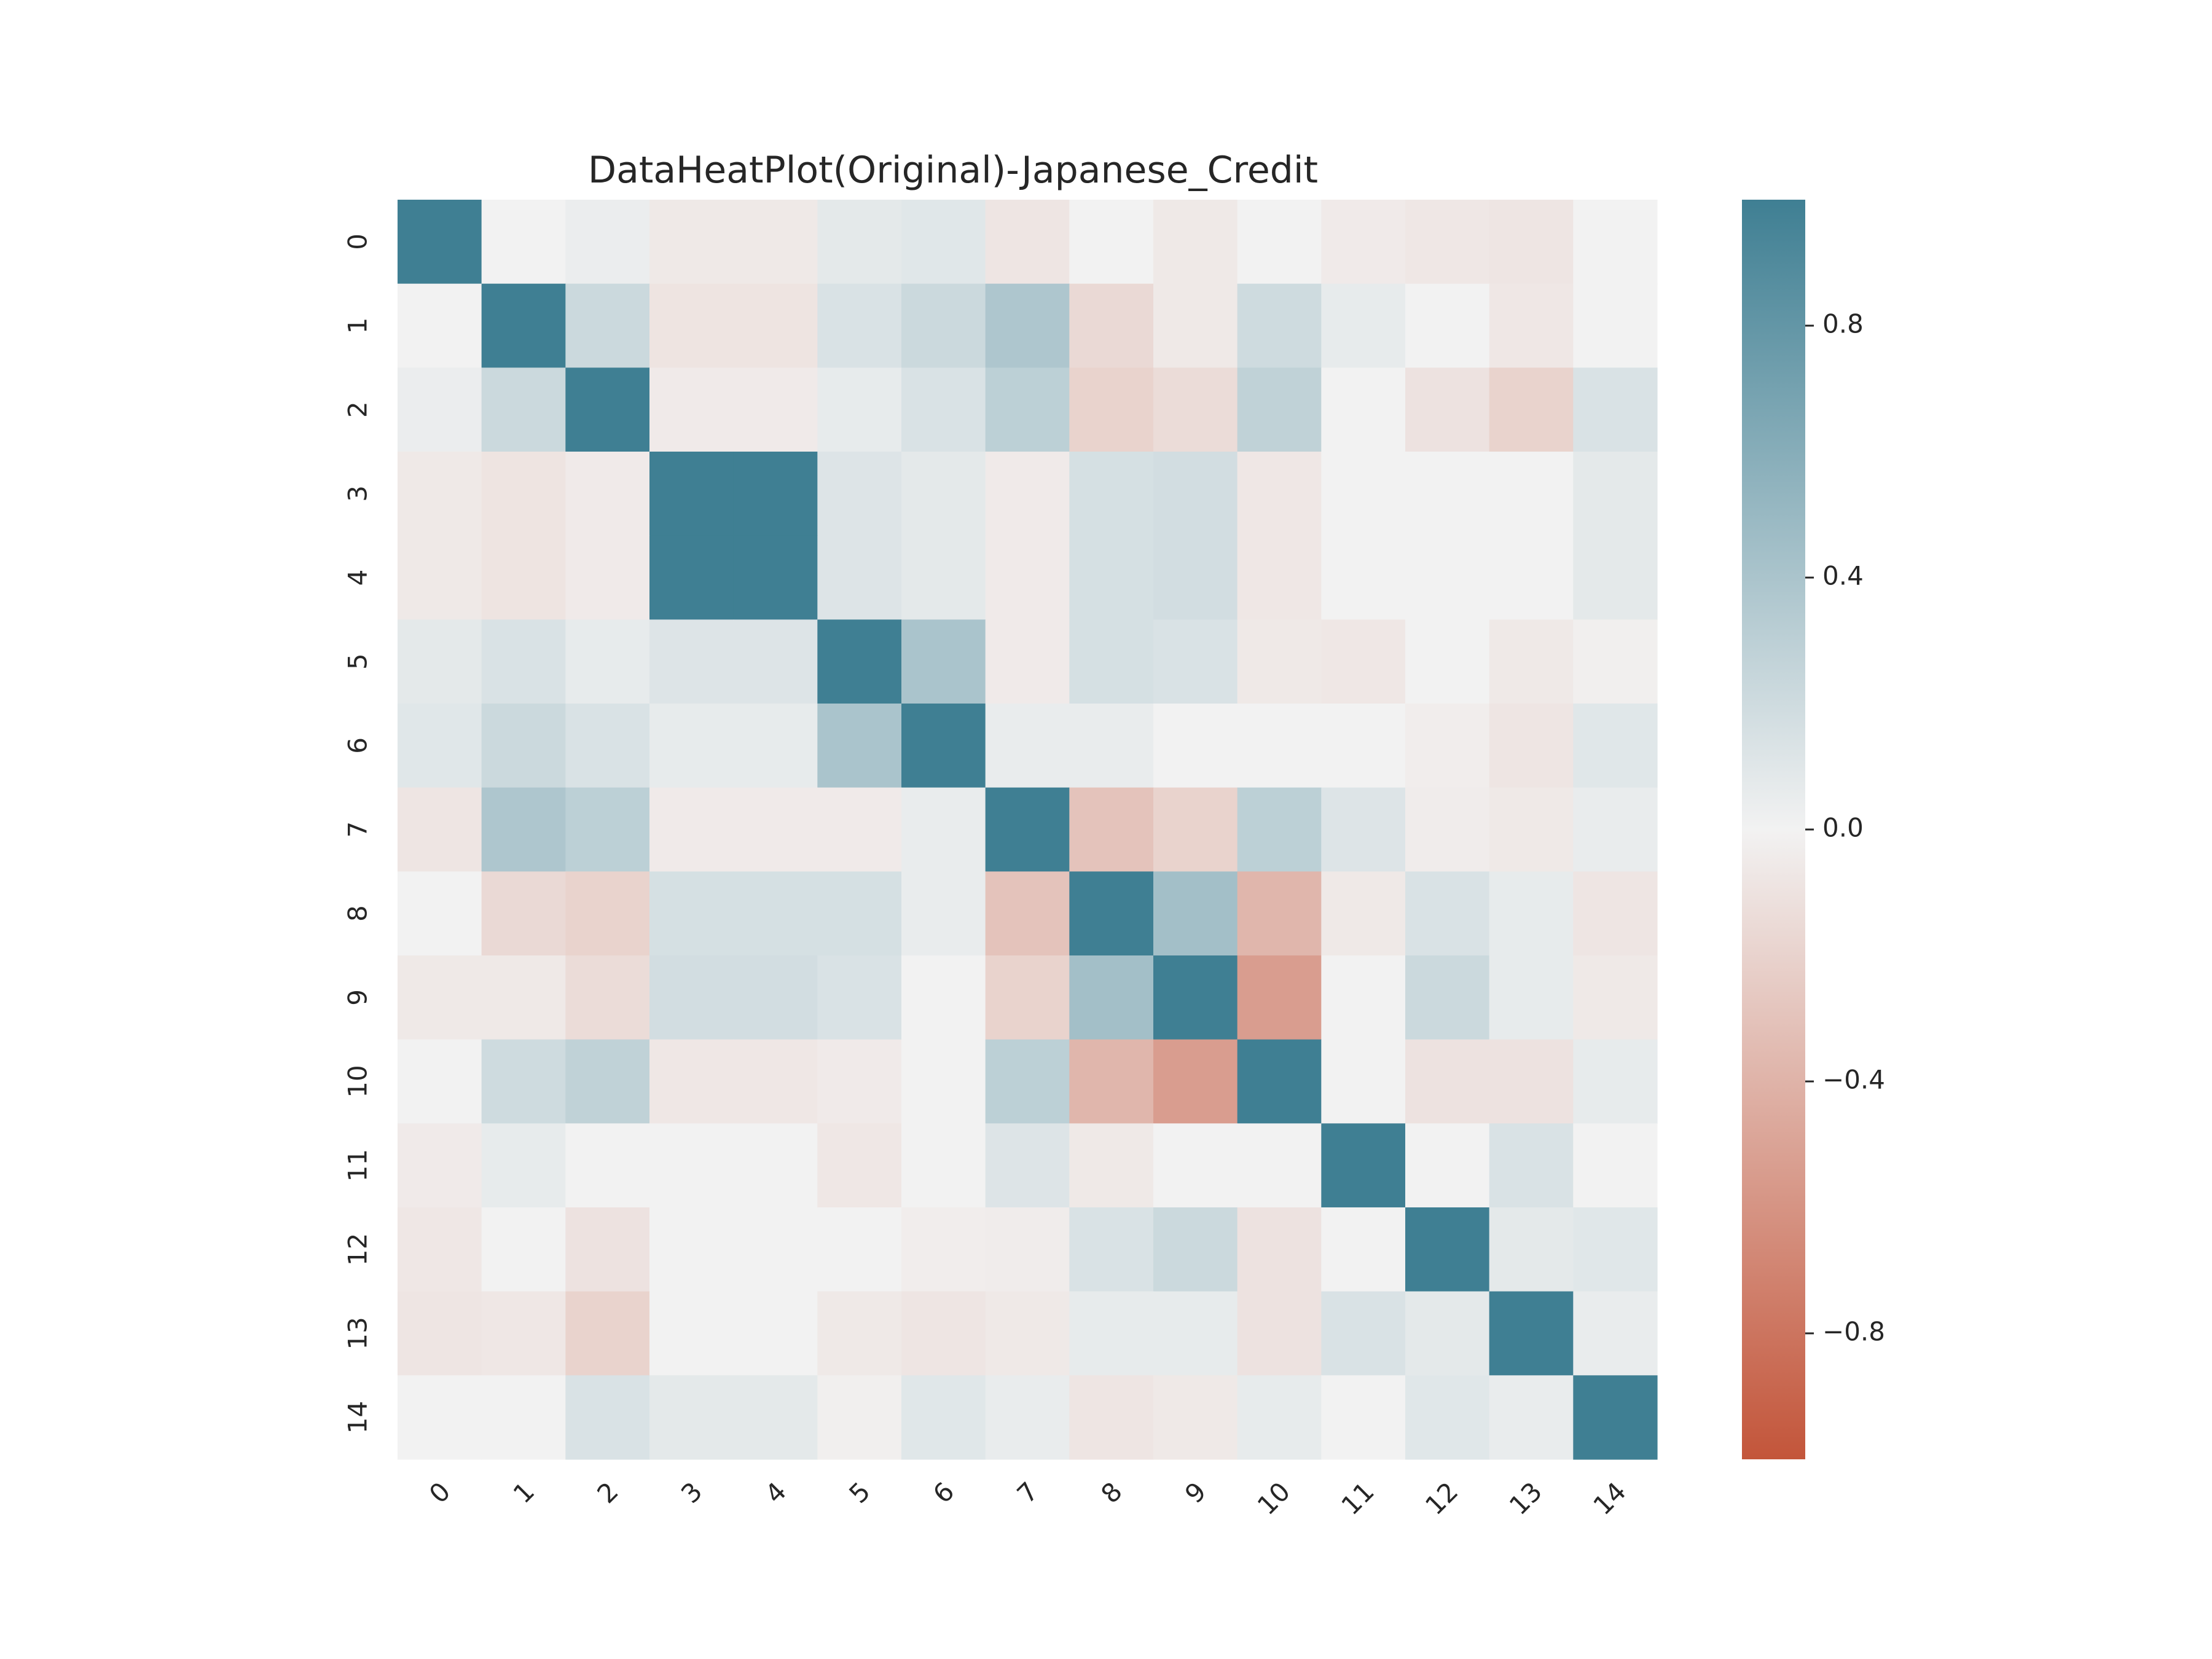 The width and height of the screenshot is (2212, 1659). Describe the element at coordinates (358, 493) in the screenshot. I see `y-tick-label: 3` at that location.